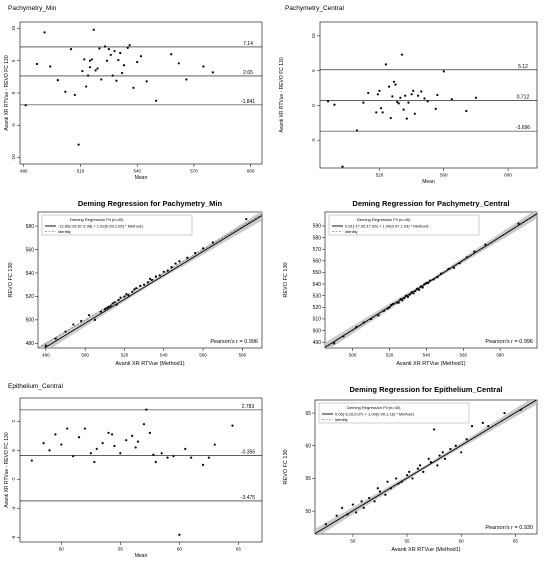  What do you see at coordinates (248, 102) in the screenshot?
I see `reference-line-label: -1.841` at bounding box center [248, 102].